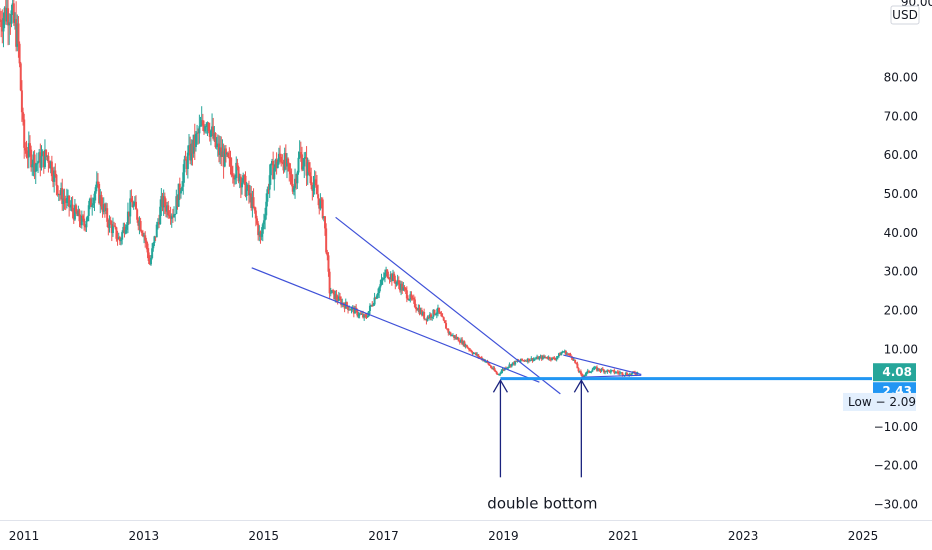 Image resolution: width=932 pixels, height=550 pixels. Describe the element at coordinates (602, 365) in the screenshot. I see `trend-line-pennant-upper` at that location.